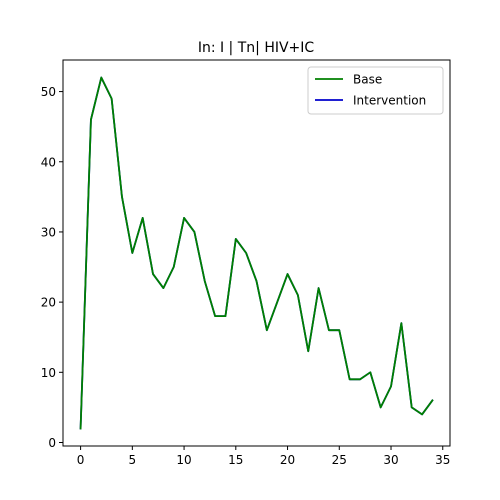  What do you see at coordinates (52, 443) in the screenshot?
I see `y-tick-label: 0` at bounding box center [52, 443].